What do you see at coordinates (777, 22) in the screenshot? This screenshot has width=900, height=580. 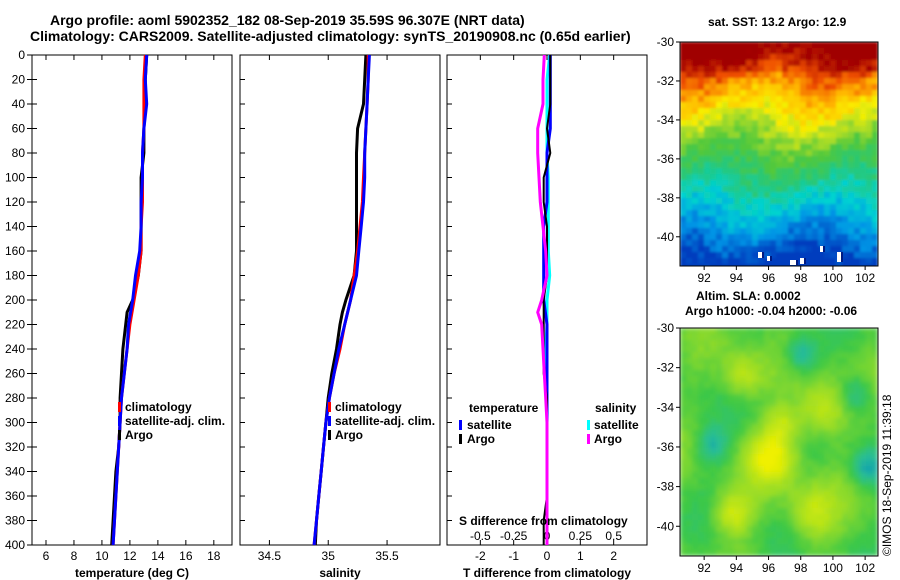 I see `sst-map-title: sat. SST: 13.2 Argo: 12.9` at bounding box center [777, 22].